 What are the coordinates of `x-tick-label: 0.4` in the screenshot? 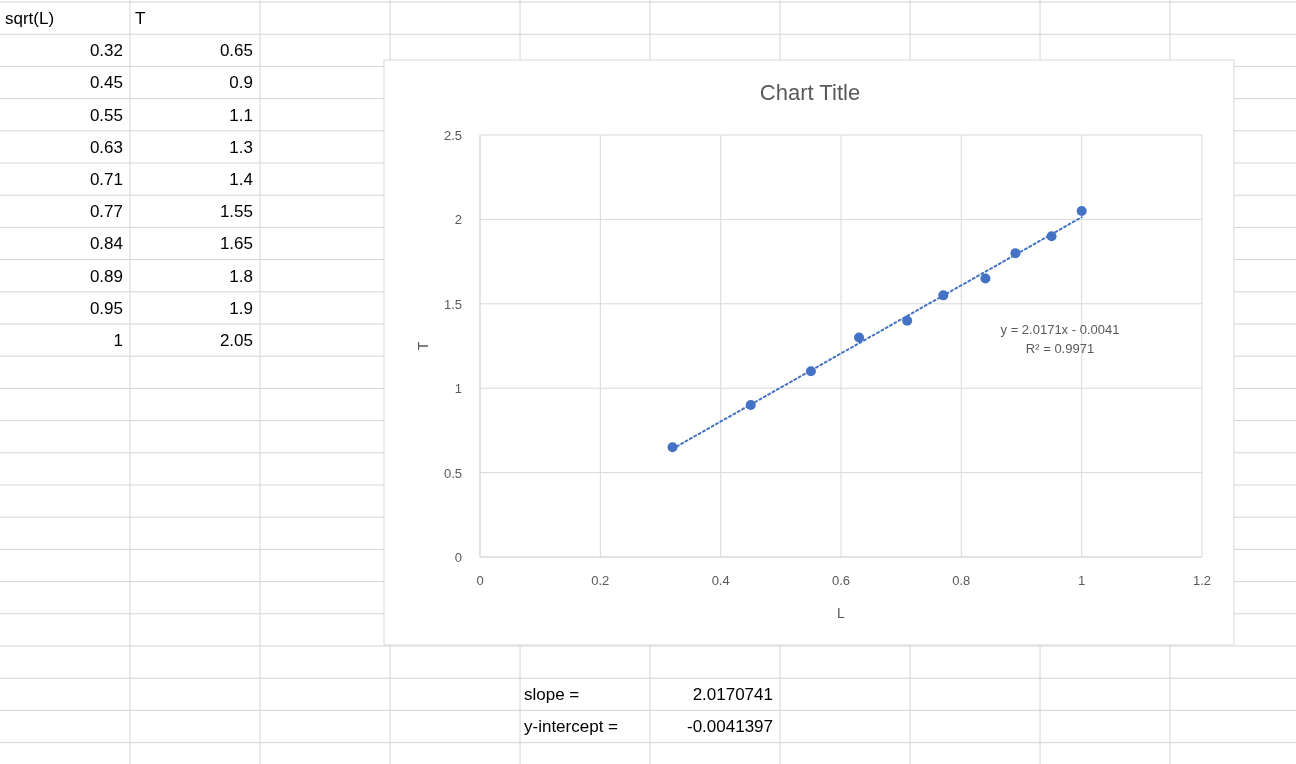 It's located at (720, 580).